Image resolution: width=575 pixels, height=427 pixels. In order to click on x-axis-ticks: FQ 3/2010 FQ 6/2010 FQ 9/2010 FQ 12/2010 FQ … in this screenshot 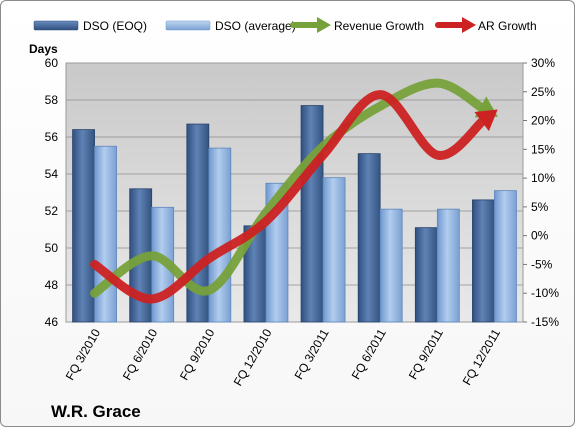, I will do `click(283, 357)`.